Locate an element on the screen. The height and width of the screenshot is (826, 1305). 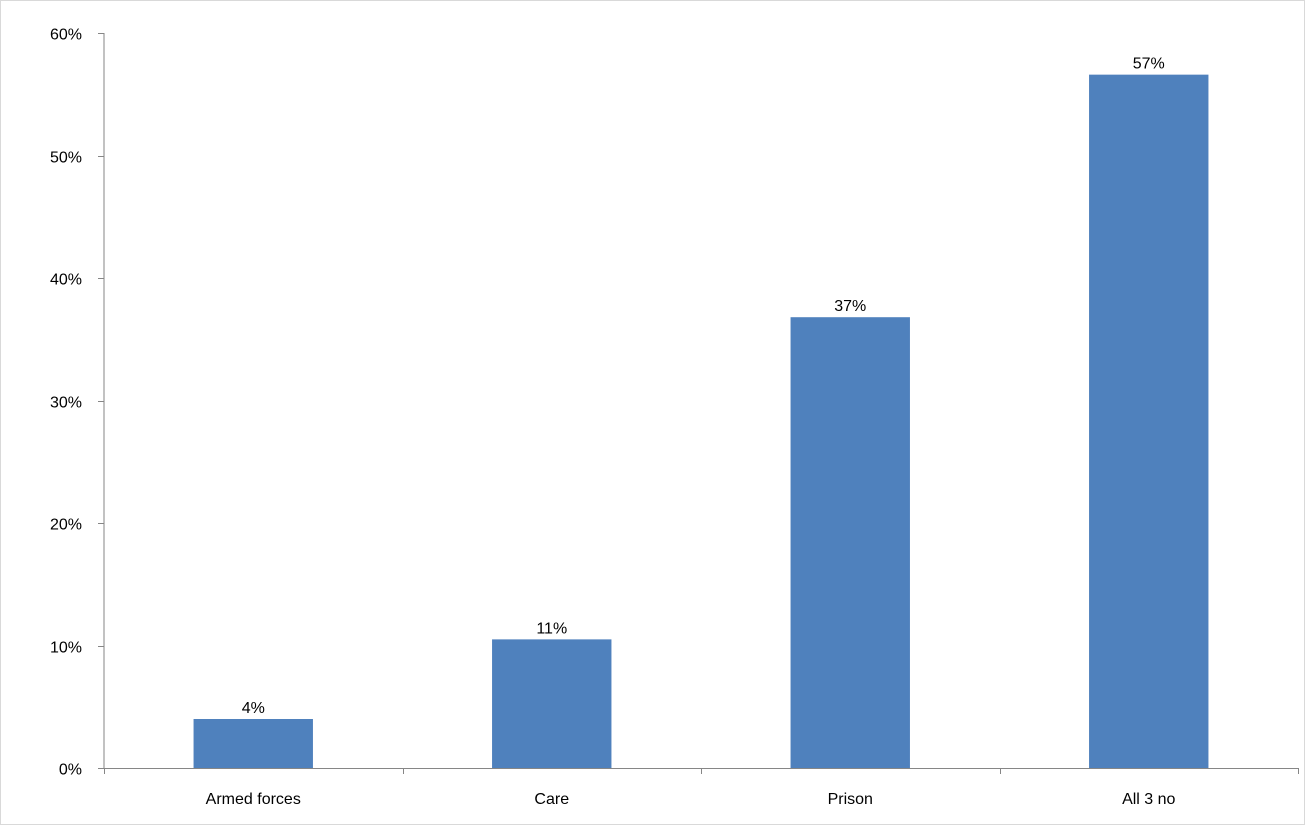
x-tick-label: Care is located at coordinates (551, 799).